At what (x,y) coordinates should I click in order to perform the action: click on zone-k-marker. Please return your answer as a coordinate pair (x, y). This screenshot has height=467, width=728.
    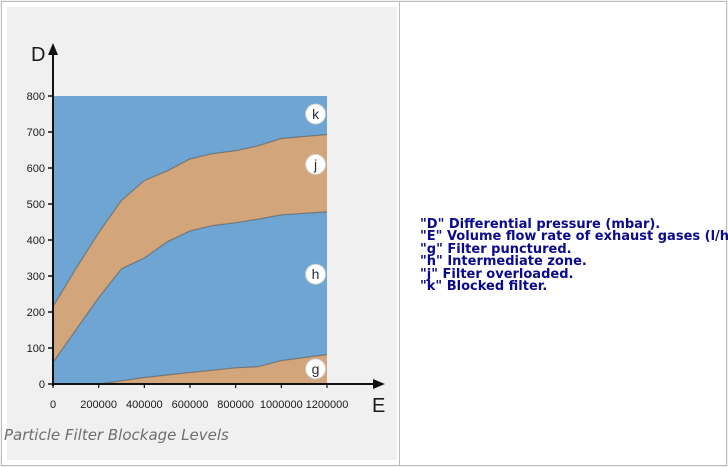
    Looking at the image, I should click on (316, 114).